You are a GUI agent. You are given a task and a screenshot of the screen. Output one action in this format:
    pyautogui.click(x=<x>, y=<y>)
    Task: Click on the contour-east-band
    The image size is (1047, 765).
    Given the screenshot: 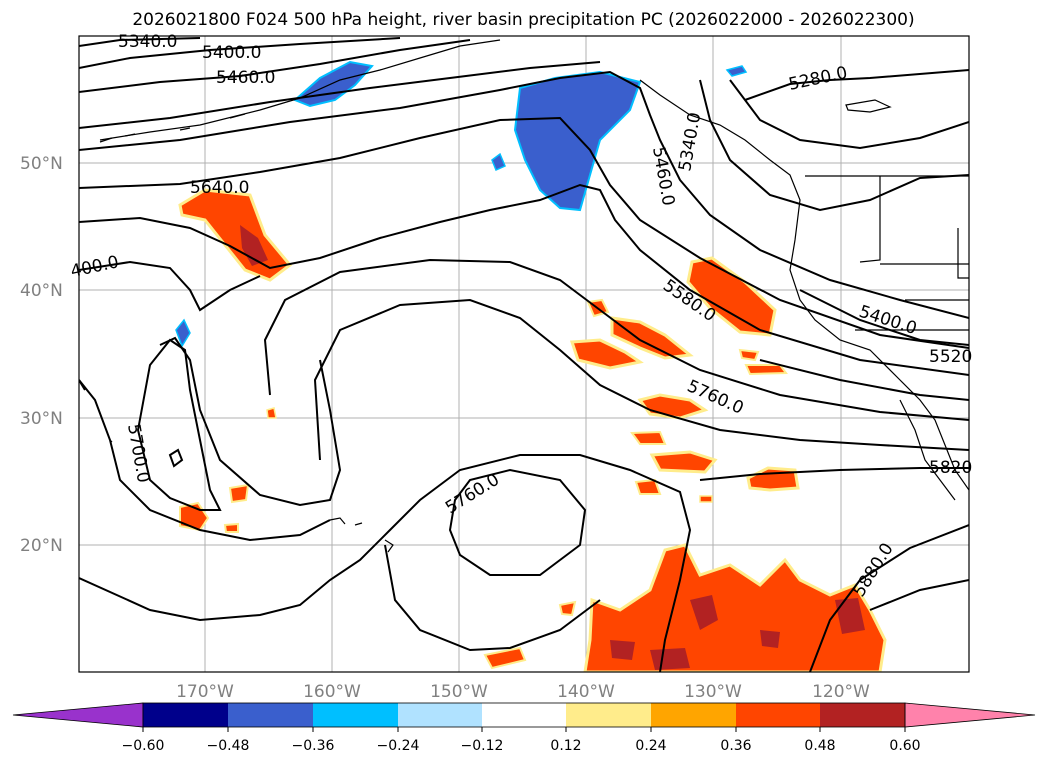 What is the action you would take?
    pyautogui.click(x=884, y=317)
    